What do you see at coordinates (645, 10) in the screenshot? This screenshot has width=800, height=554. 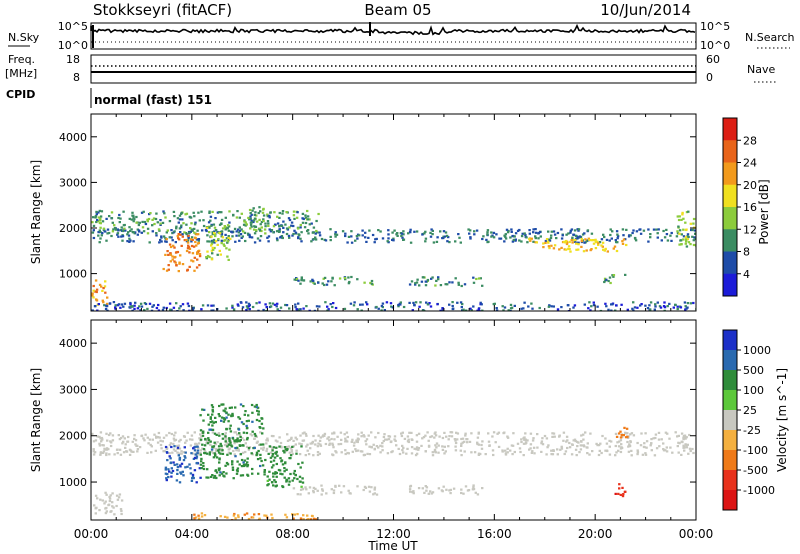 I see `date-title: 10/Jun/2014` at bounding box center [645, 10].